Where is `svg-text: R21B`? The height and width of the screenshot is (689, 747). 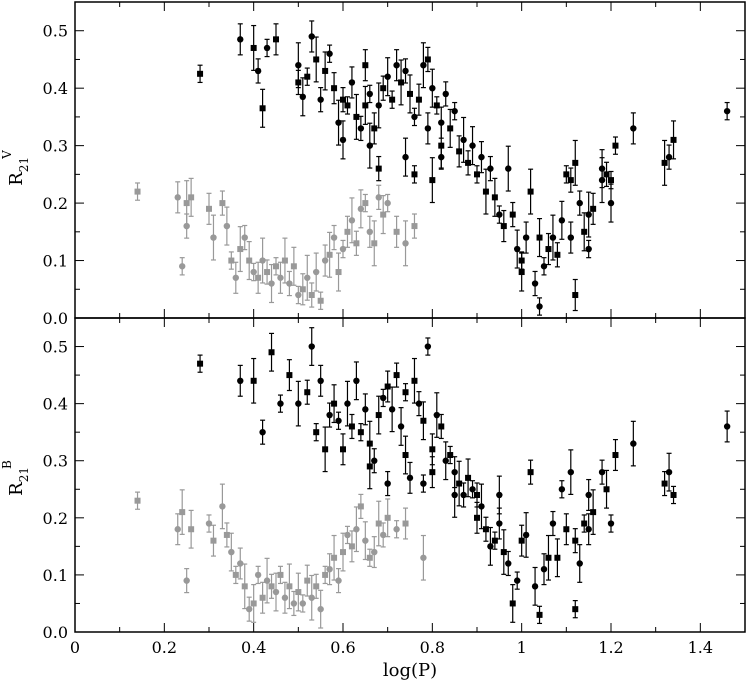 svg-text: R21B is located at coordinates (15, 478).